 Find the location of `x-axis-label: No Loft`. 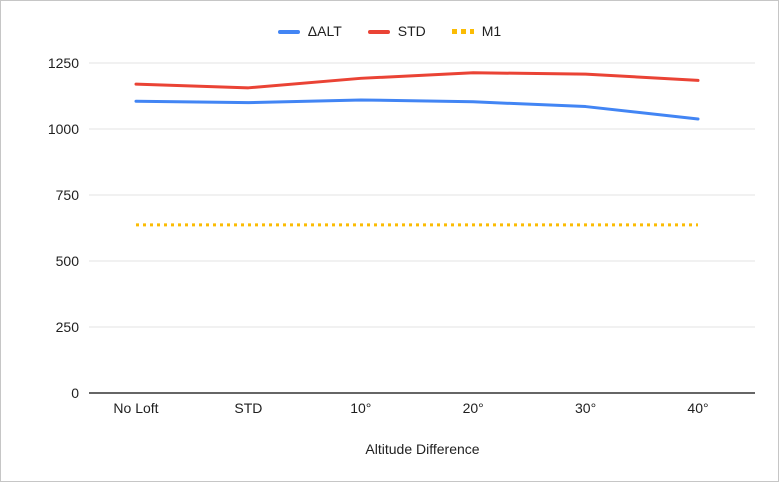

x-axis-label: No Loft is located at coordinates (135, 408).